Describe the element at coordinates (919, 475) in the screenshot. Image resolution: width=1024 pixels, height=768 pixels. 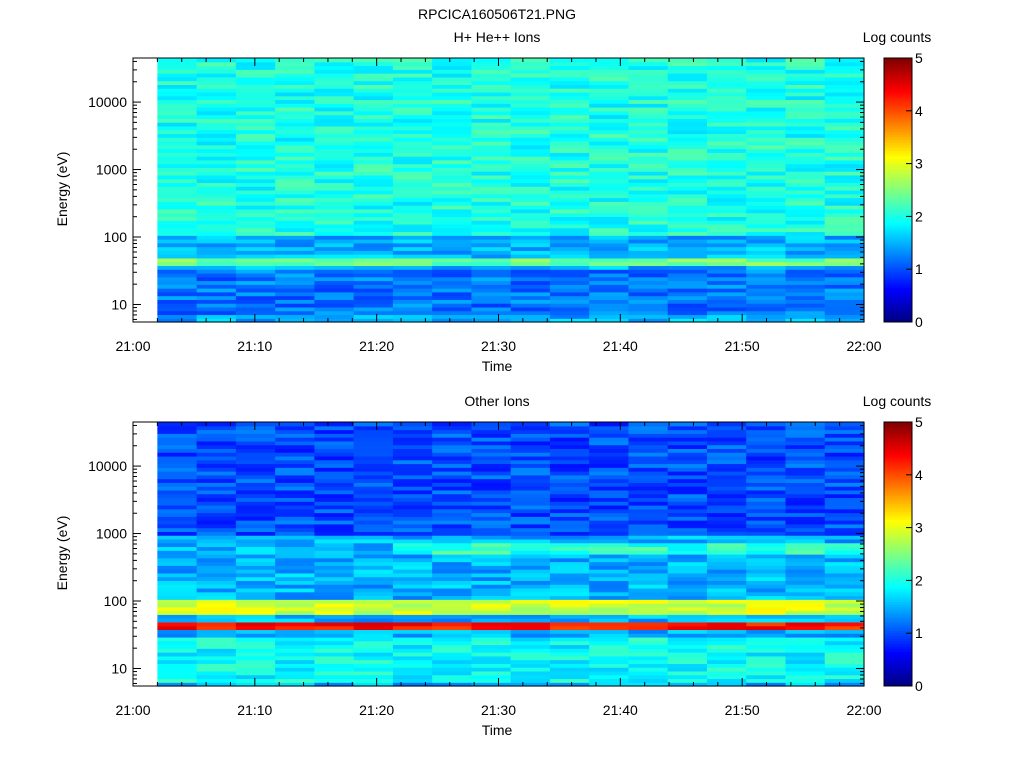
I see `colorbar-tick-label: 4` at that location.